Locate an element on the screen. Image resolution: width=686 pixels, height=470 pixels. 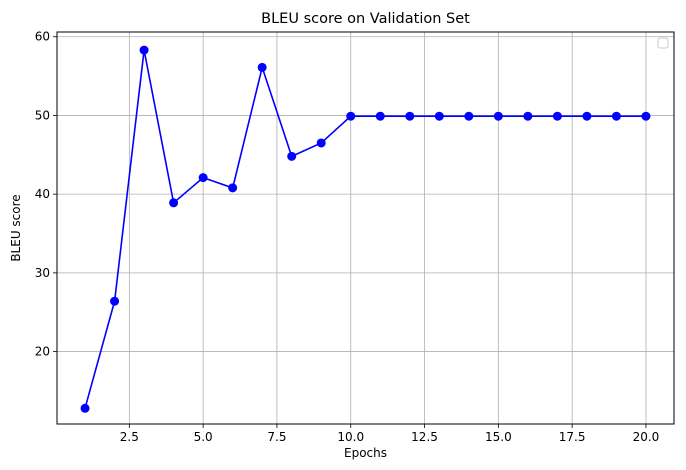
x-tick-label: 20.0 is located at coordinates (646, 437).